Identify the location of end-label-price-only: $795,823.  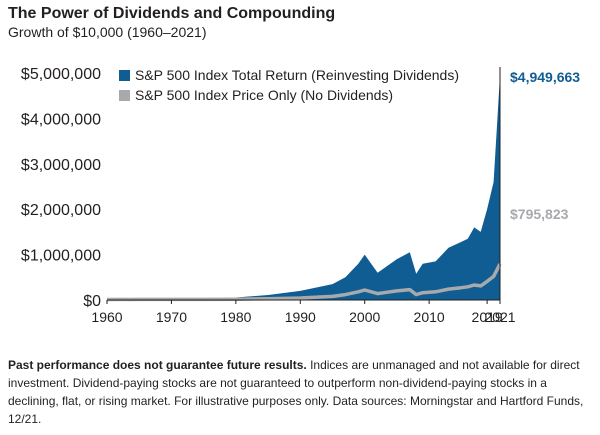
(539, 214).